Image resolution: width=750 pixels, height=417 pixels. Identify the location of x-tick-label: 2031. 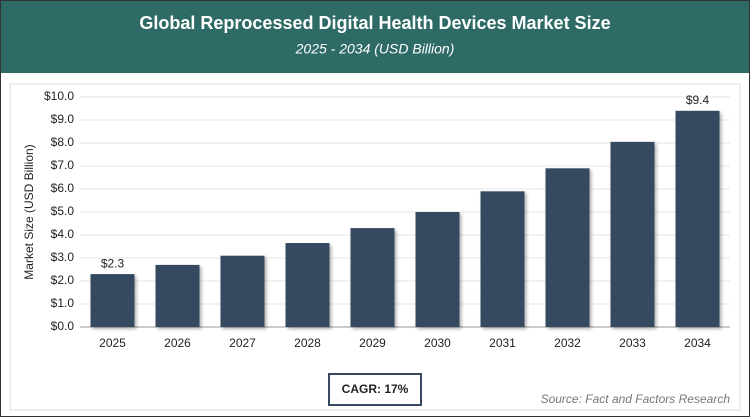
(502, 343).